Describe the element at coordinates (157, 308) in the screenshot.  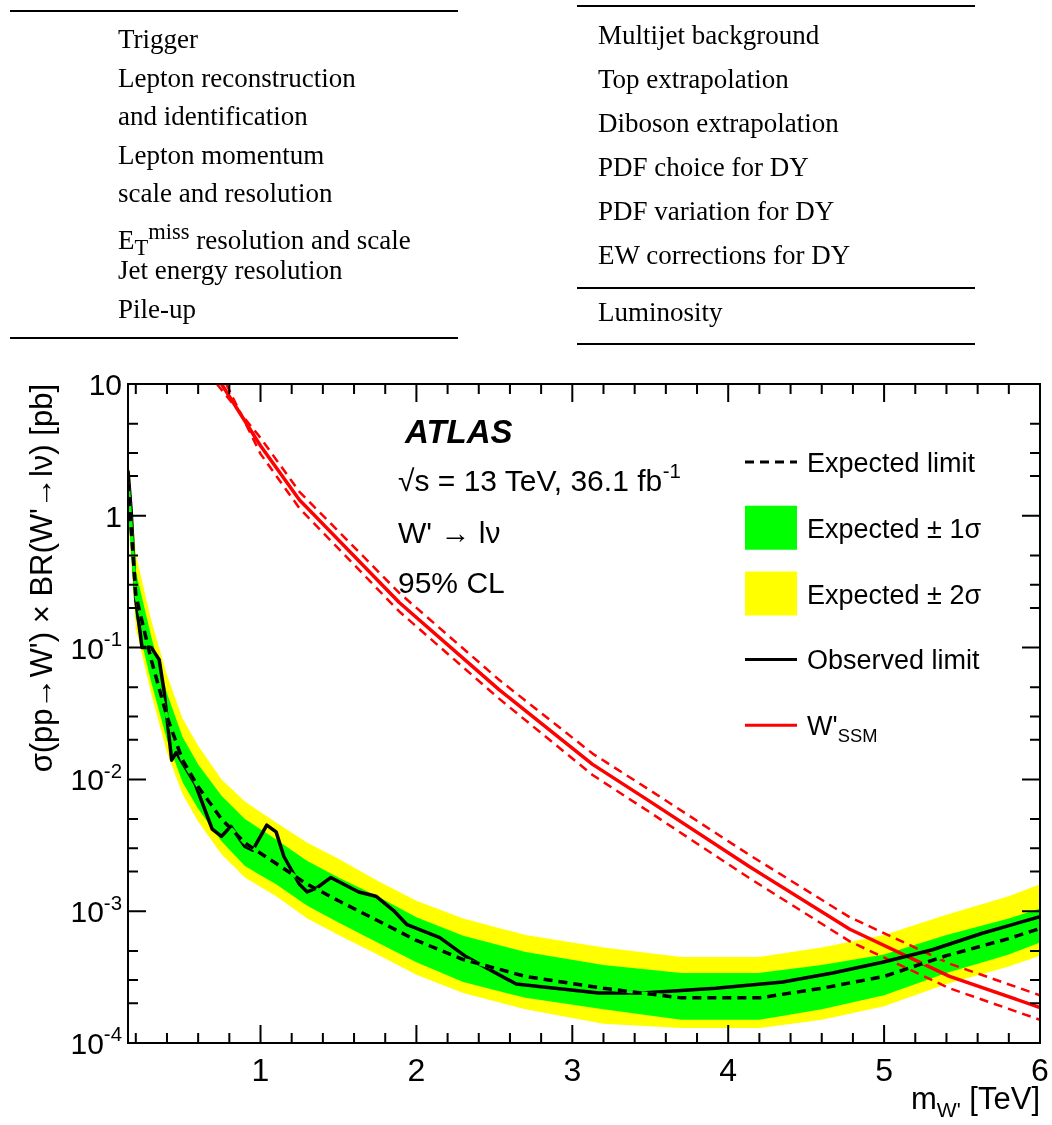
I see `text: Pile-up` at that location.